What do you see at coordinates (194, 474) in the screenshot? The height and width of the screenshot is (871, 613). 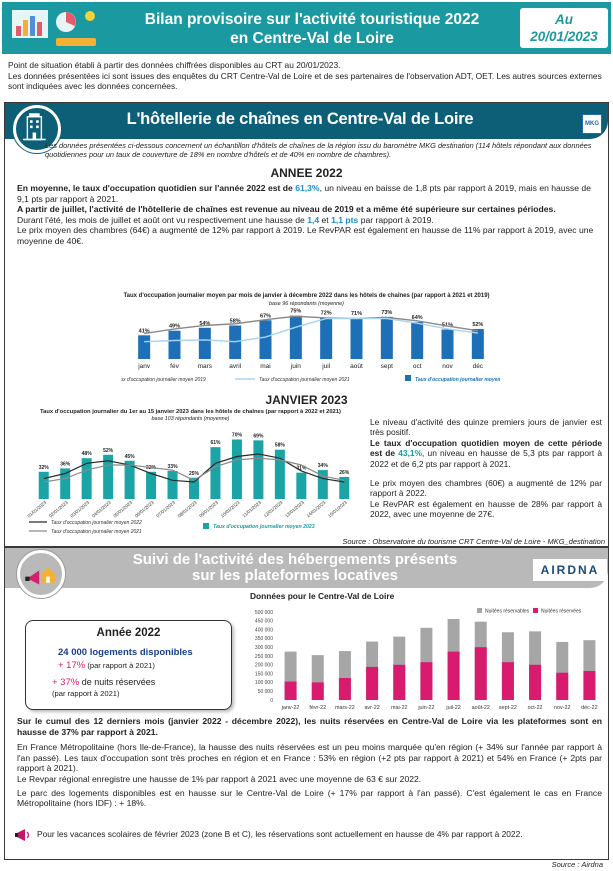 I see `chart2-data-label: 25%` at bounding box center [194, 474].